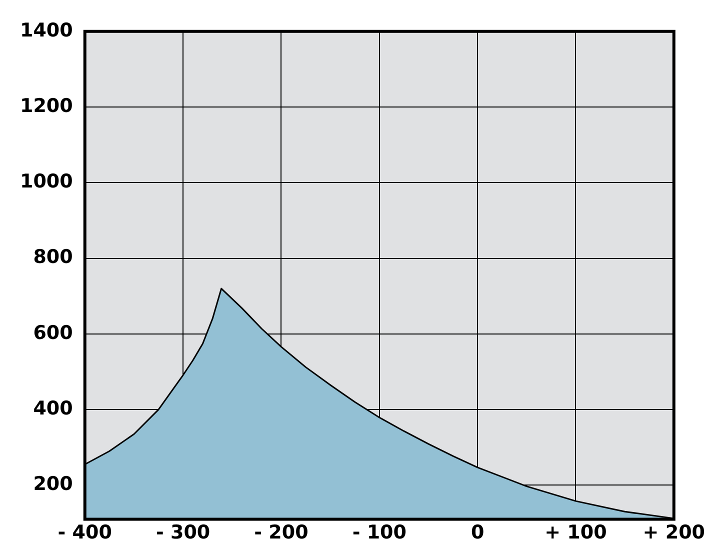  Describe the element at coordinates (281, 533) in the screenshot. I see `x-tick-label: - 200` at that location.